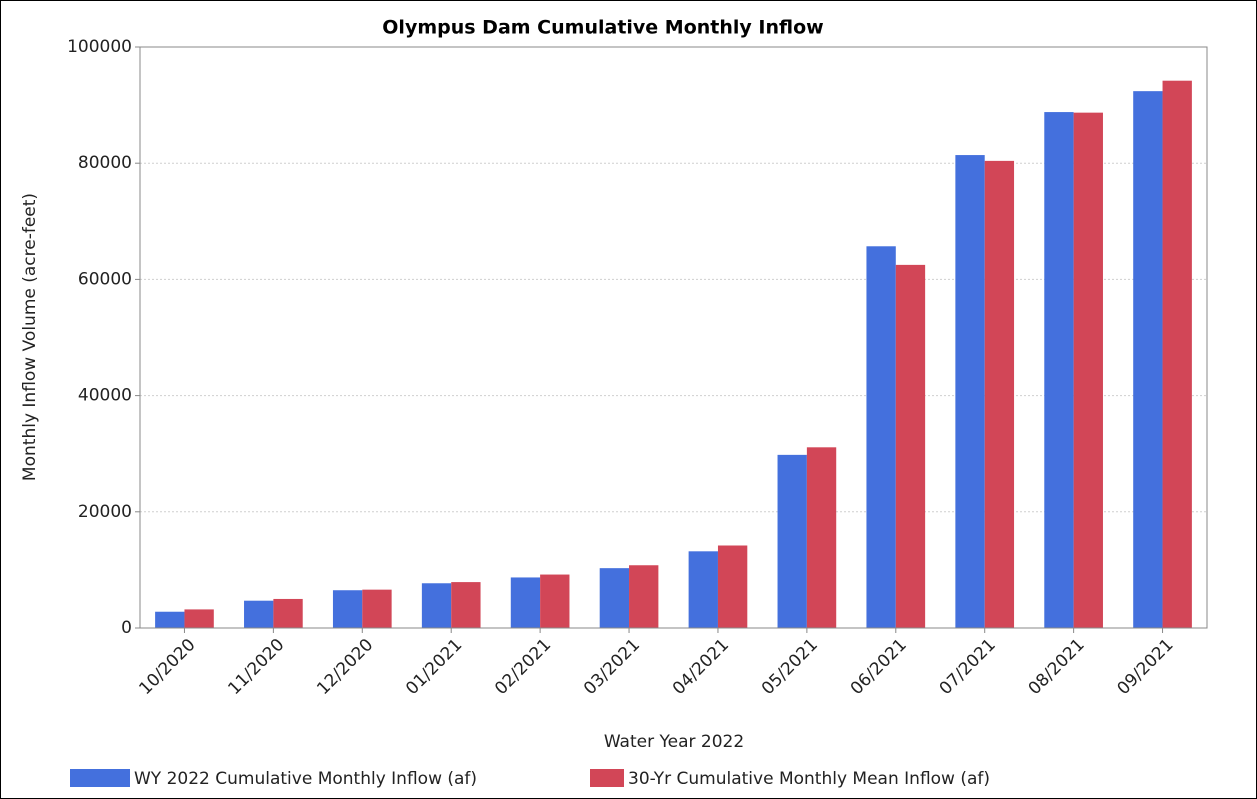  I want to click on y-tick-label: 40000, so click(105, 396).